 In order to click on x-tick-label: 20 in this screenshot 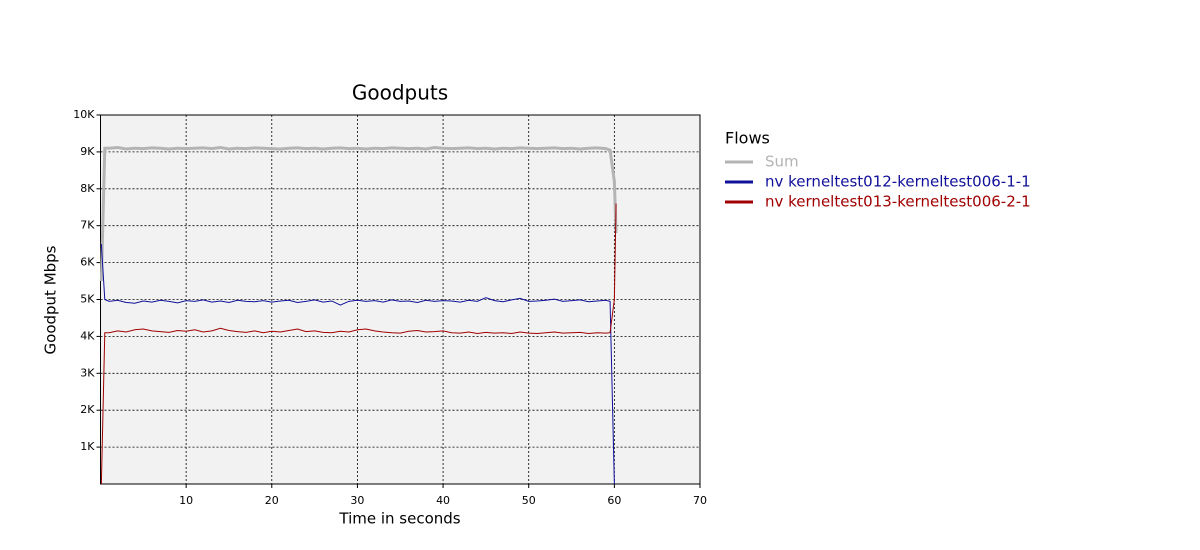, I will do `click(272, 500)`.